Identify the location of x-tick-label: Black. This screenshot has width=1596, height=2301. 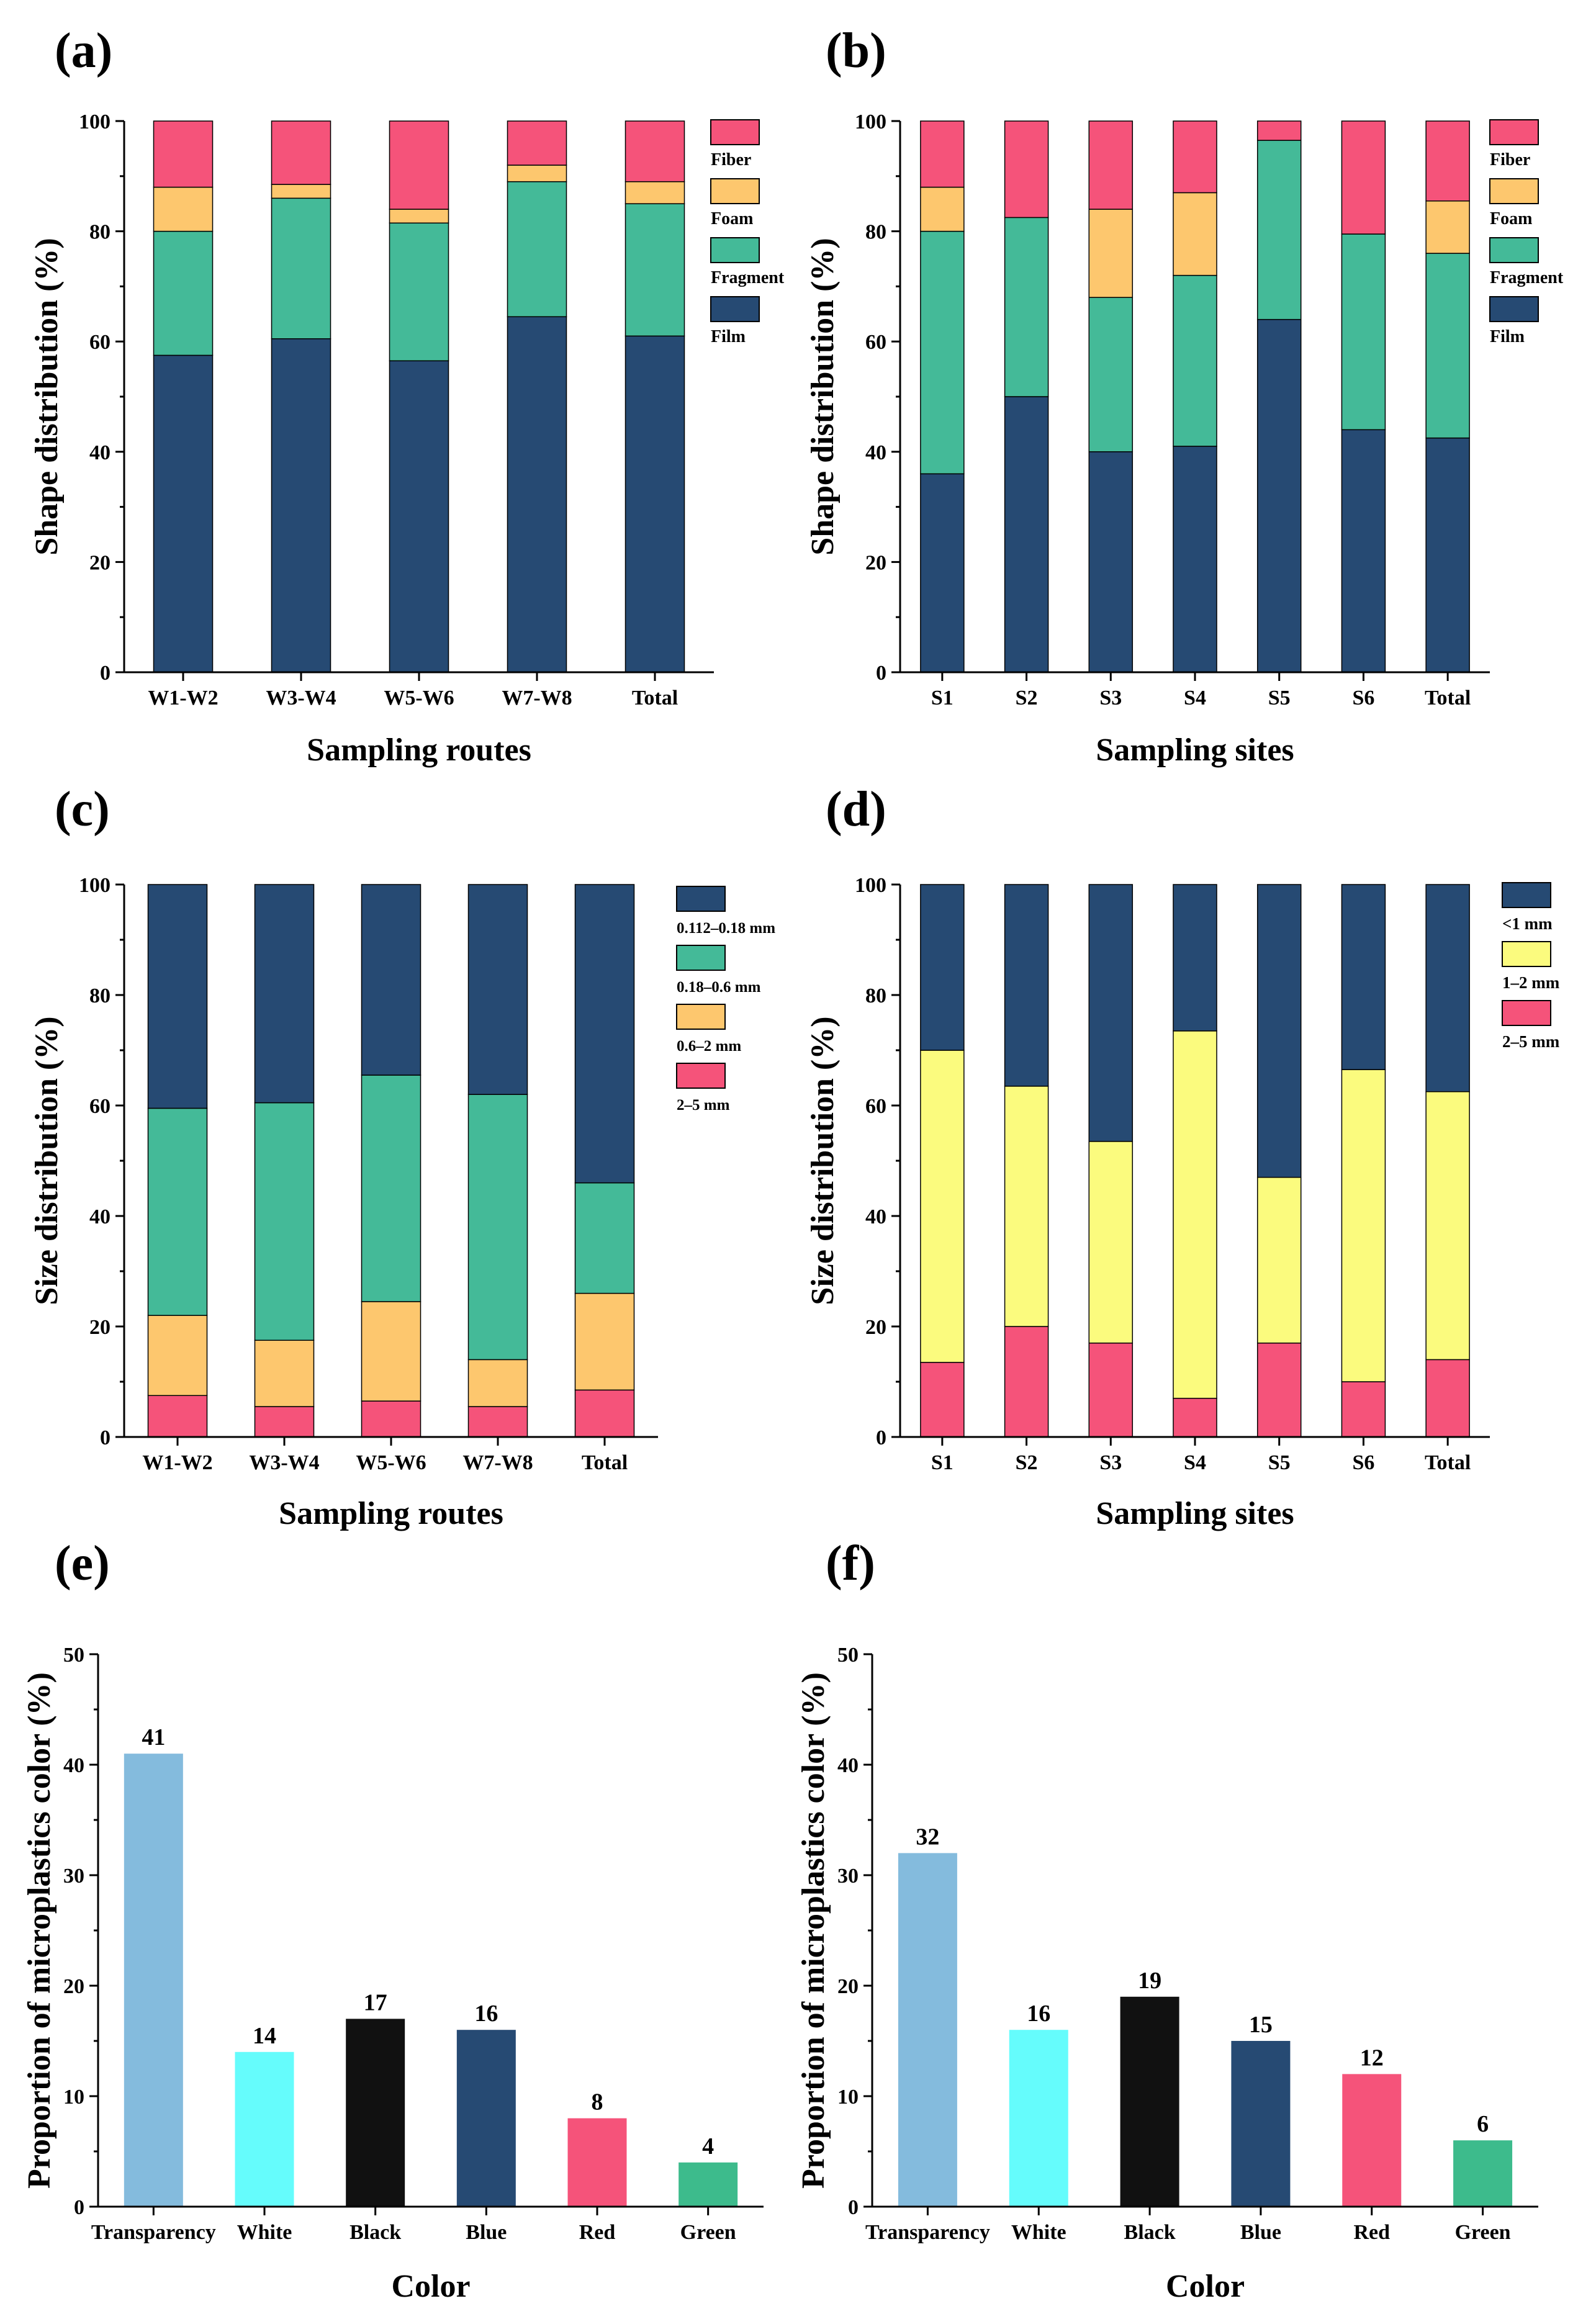
(375, 2232).